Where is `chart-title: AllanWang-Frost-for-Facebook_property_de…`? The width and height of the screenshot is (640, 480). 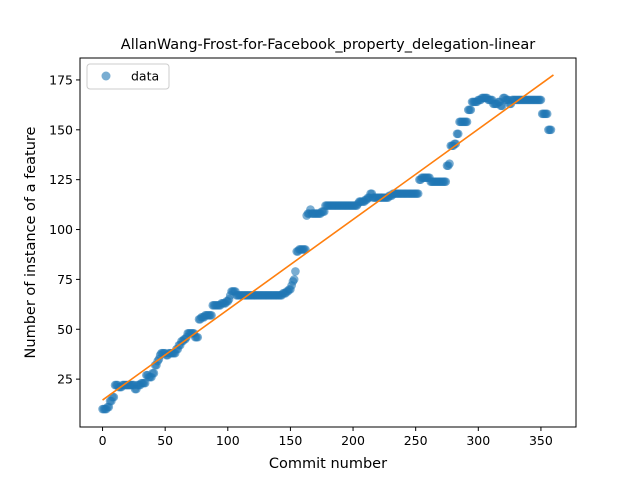
chart-title: AllanWang-Frost-for-Facebook_property_de… is located at coordinates (328, 45).